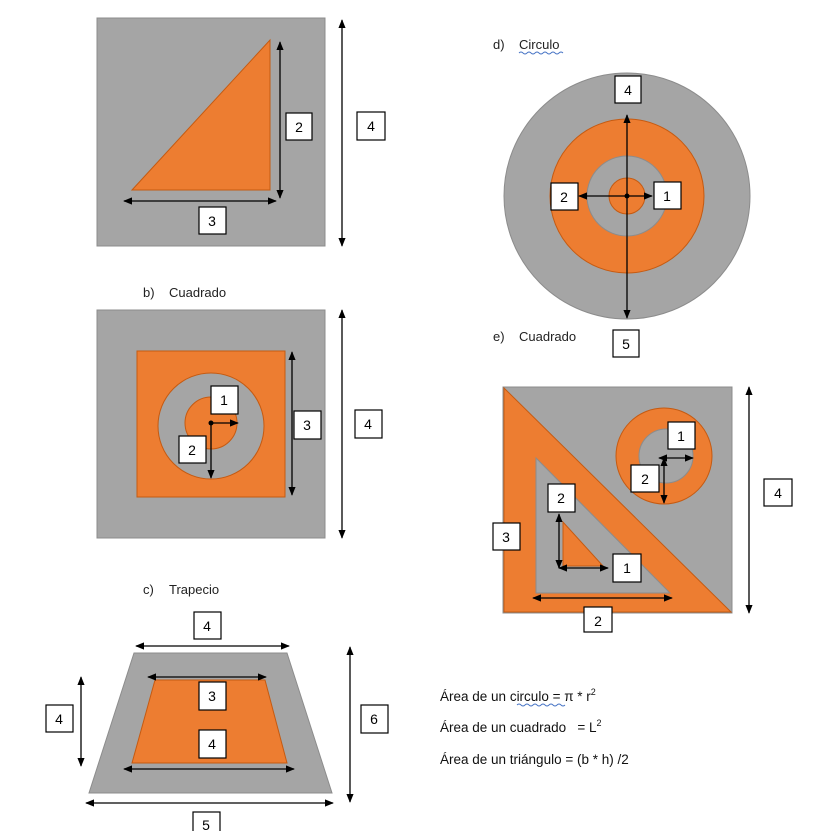  I want to click on circle-area-formula: Área de un circulo = π * r2, so click(518, 695).